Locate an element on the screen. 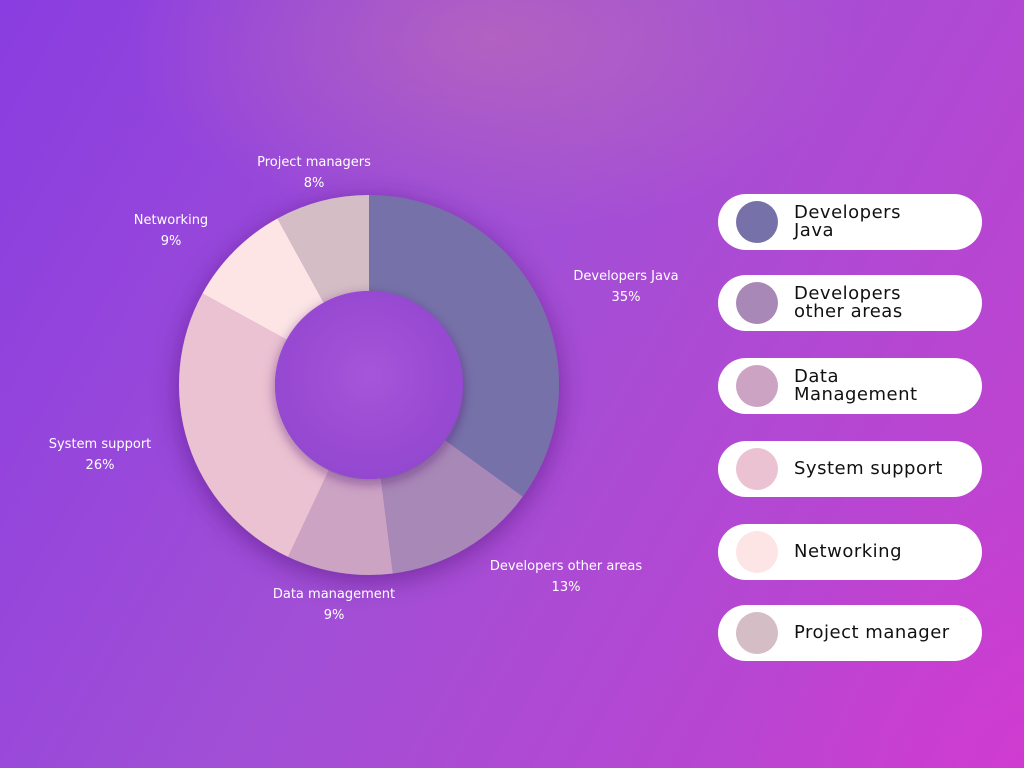  legend-item: Developers other areas is located at coordinates (850, 303).